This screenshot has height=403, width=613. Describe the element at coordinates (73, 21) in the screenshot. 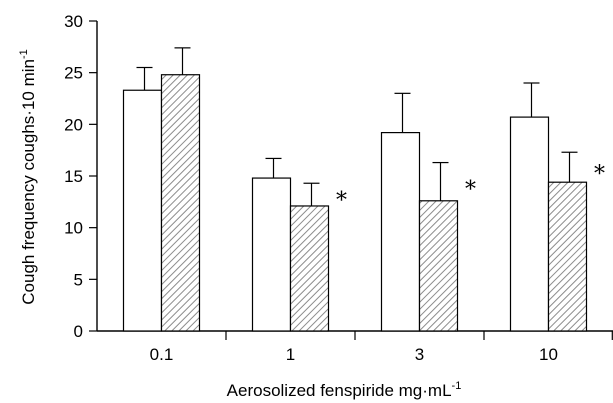

I see `y-tick-label: 30` at that location.